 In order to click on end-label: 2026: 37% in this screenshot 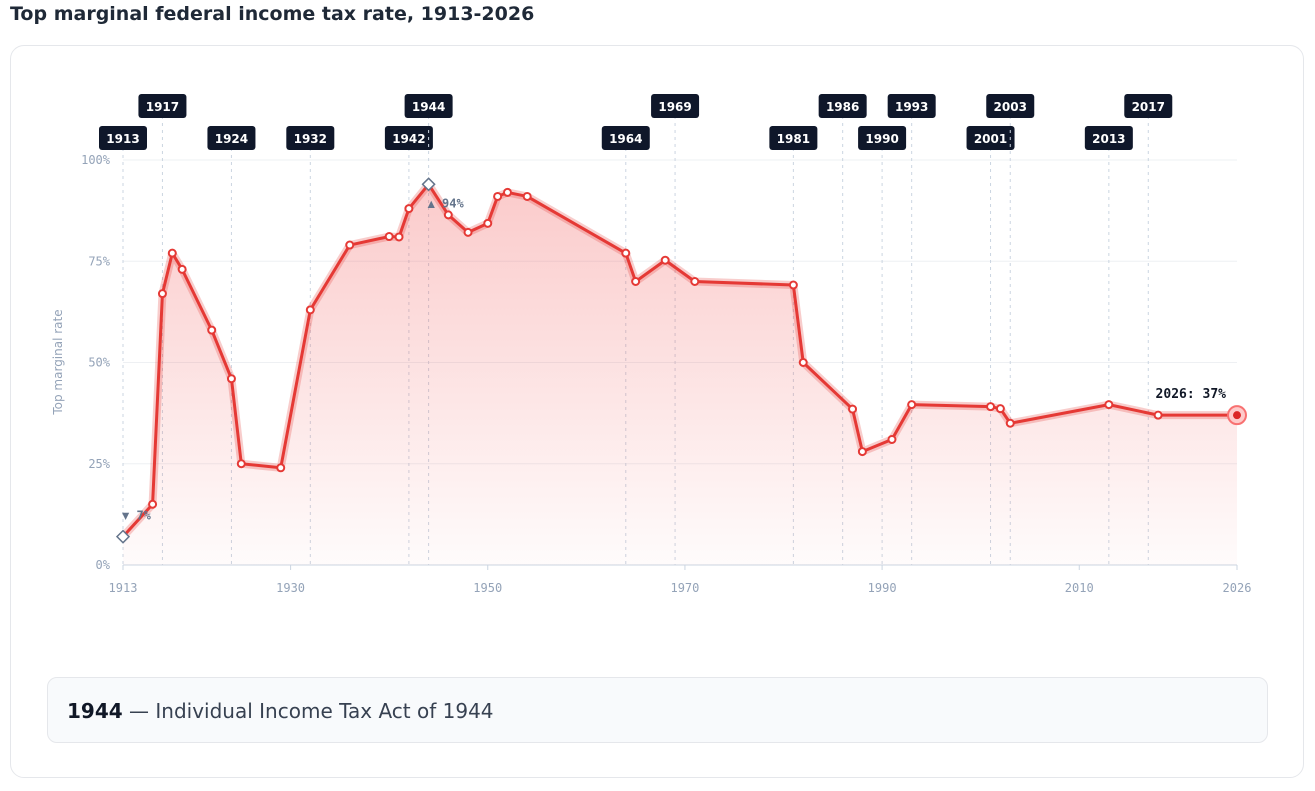, I will do `click(1191, 394)`.